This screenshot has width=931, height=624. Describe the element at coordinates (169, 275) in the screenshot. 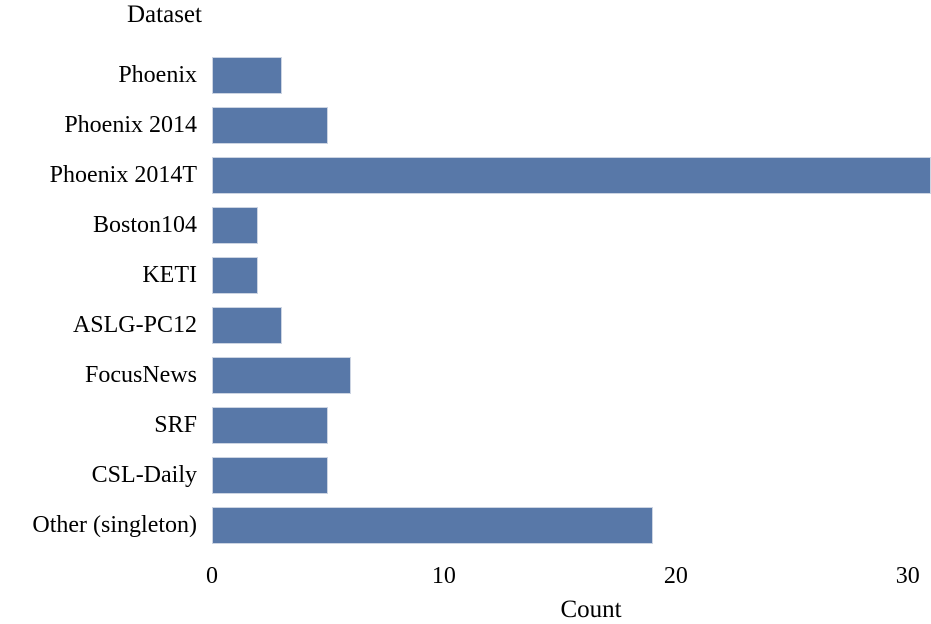

I see `category-label: KETI` at that location.